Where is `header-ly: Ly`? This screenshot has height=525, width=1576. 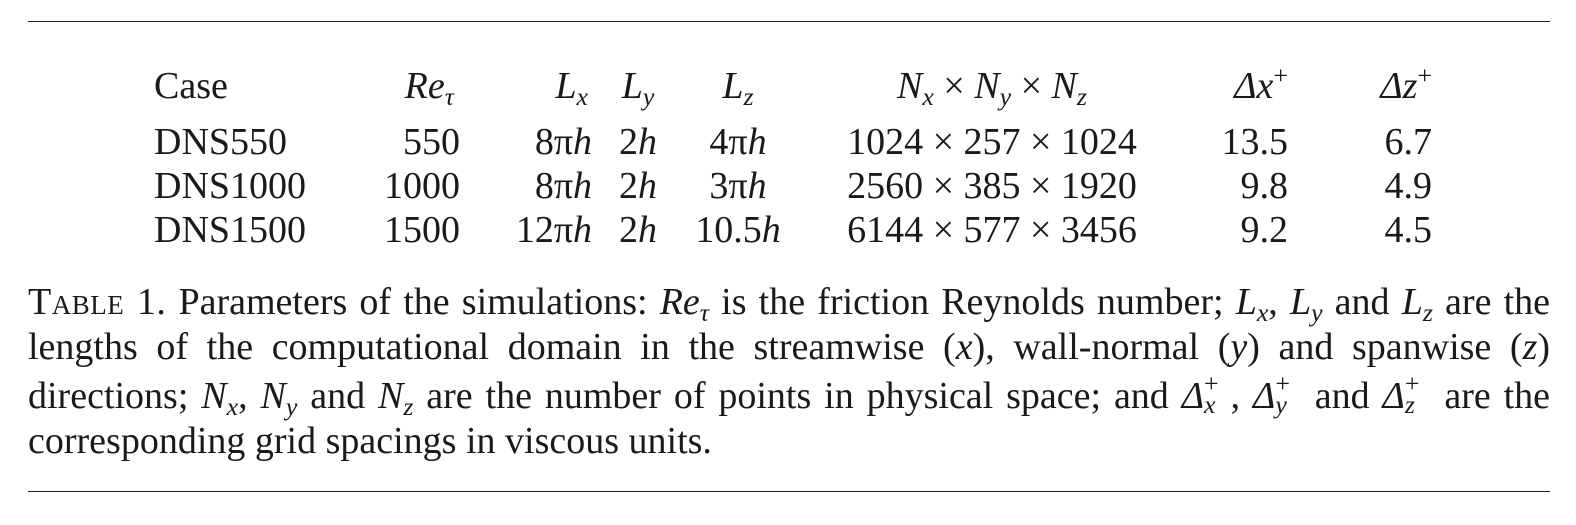
header-ly: Ly is located at coordinates (638, 88).